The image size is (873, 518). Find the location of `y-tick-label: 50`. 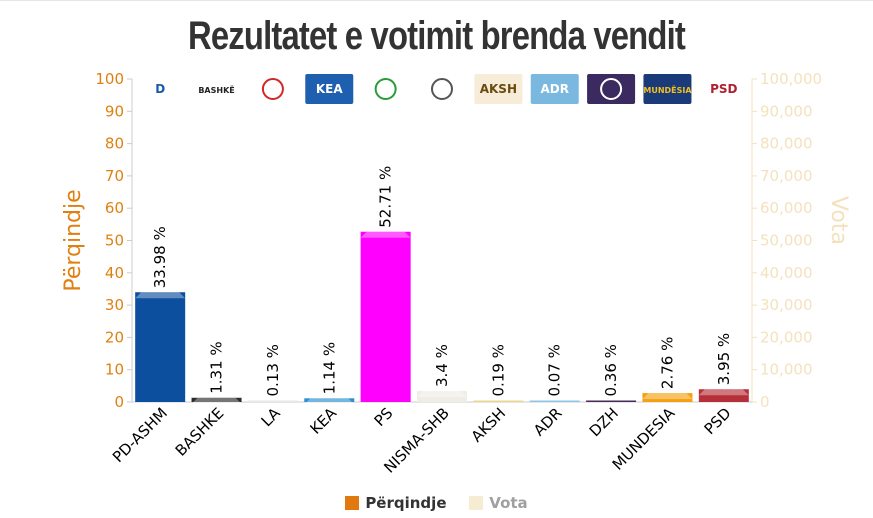

y-tick-label: 50 is located at coordinates (114, 241).